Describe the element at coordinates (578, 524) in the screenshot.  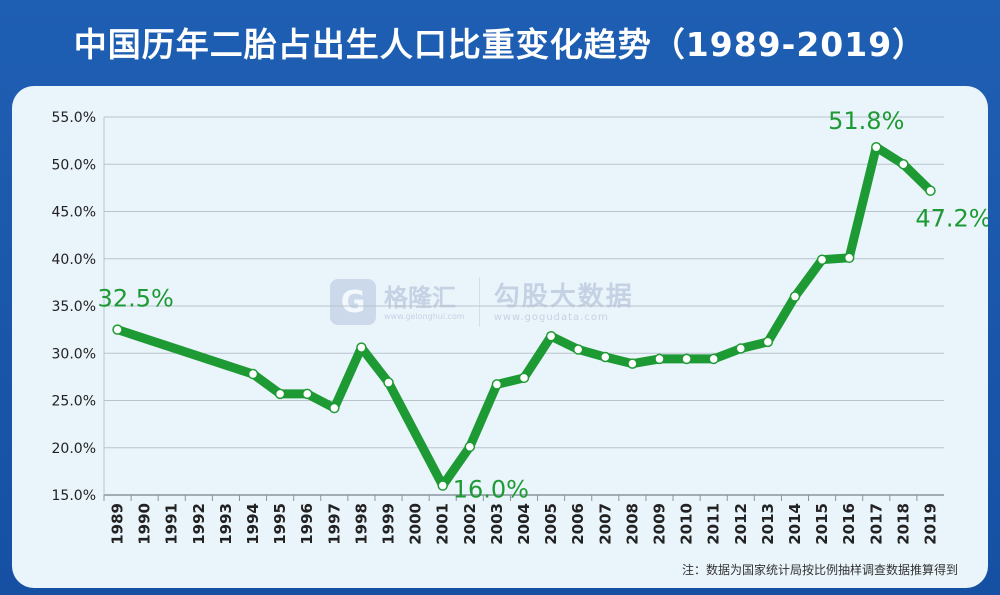
I see `x-tick-label: 2006` at that location.